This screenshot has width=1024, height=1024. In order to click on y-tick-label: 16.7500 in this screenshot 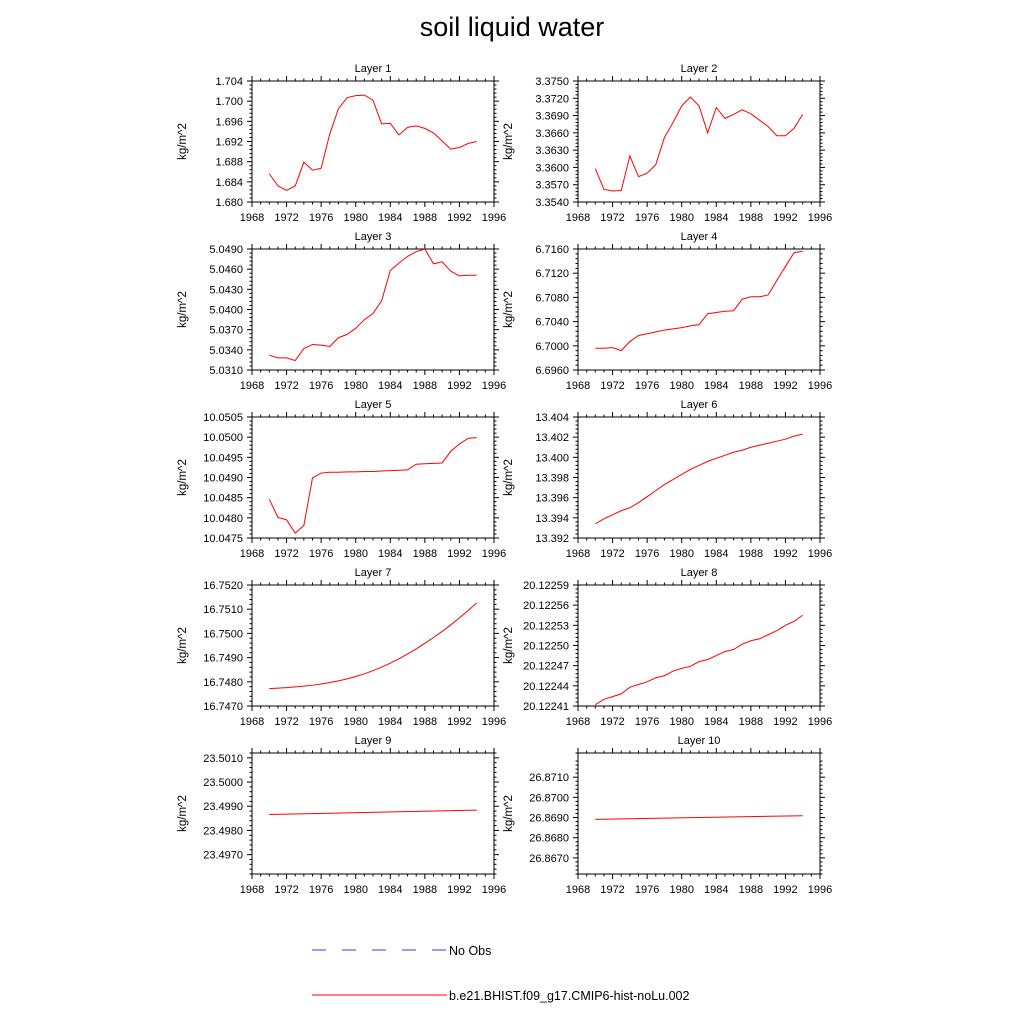, I will do `click(223, 634)`.